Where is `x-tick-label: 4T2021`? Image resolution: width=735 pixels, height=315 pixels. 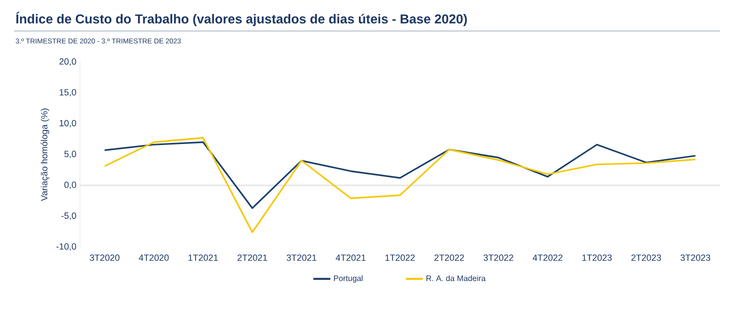 x-tick-label: 4T2021 is located at coordinates (351, 257).